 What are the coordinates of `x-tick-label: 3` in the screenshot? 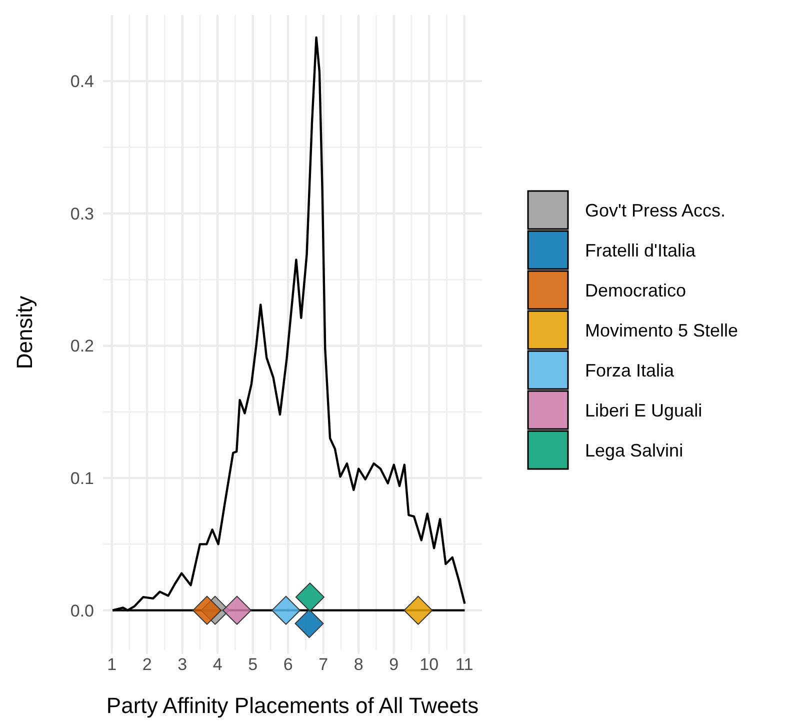 It's located at (183, 664).